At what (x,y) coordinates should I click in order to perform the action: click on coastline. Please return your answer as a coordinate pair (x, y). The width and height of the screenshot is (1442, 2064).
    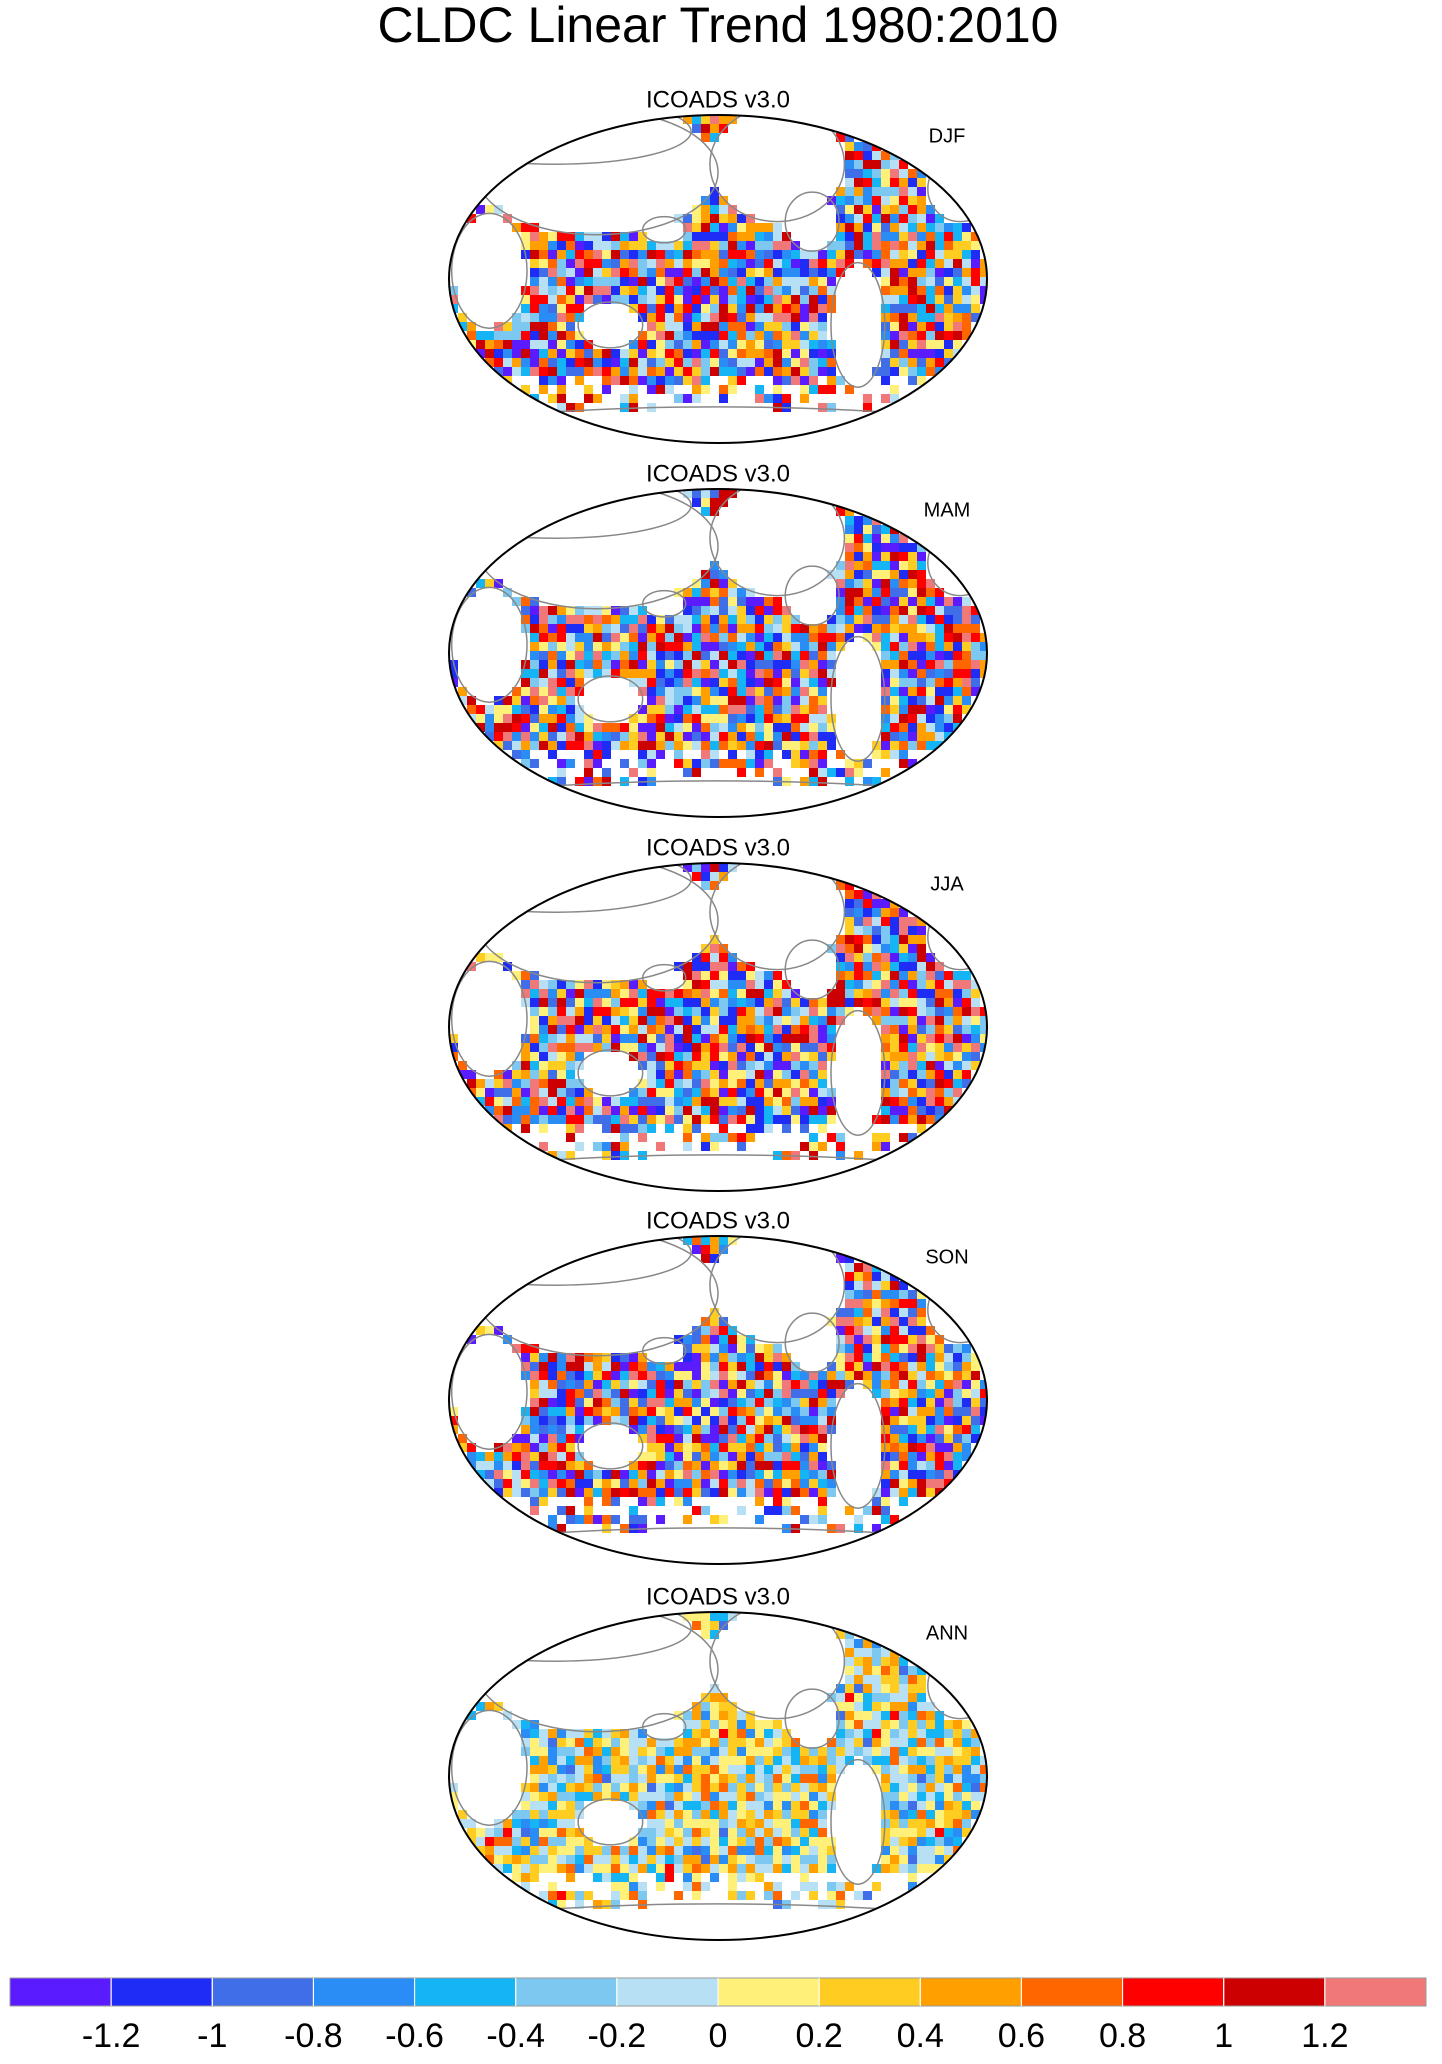
    Looking at the image, I should click on (610, 325).